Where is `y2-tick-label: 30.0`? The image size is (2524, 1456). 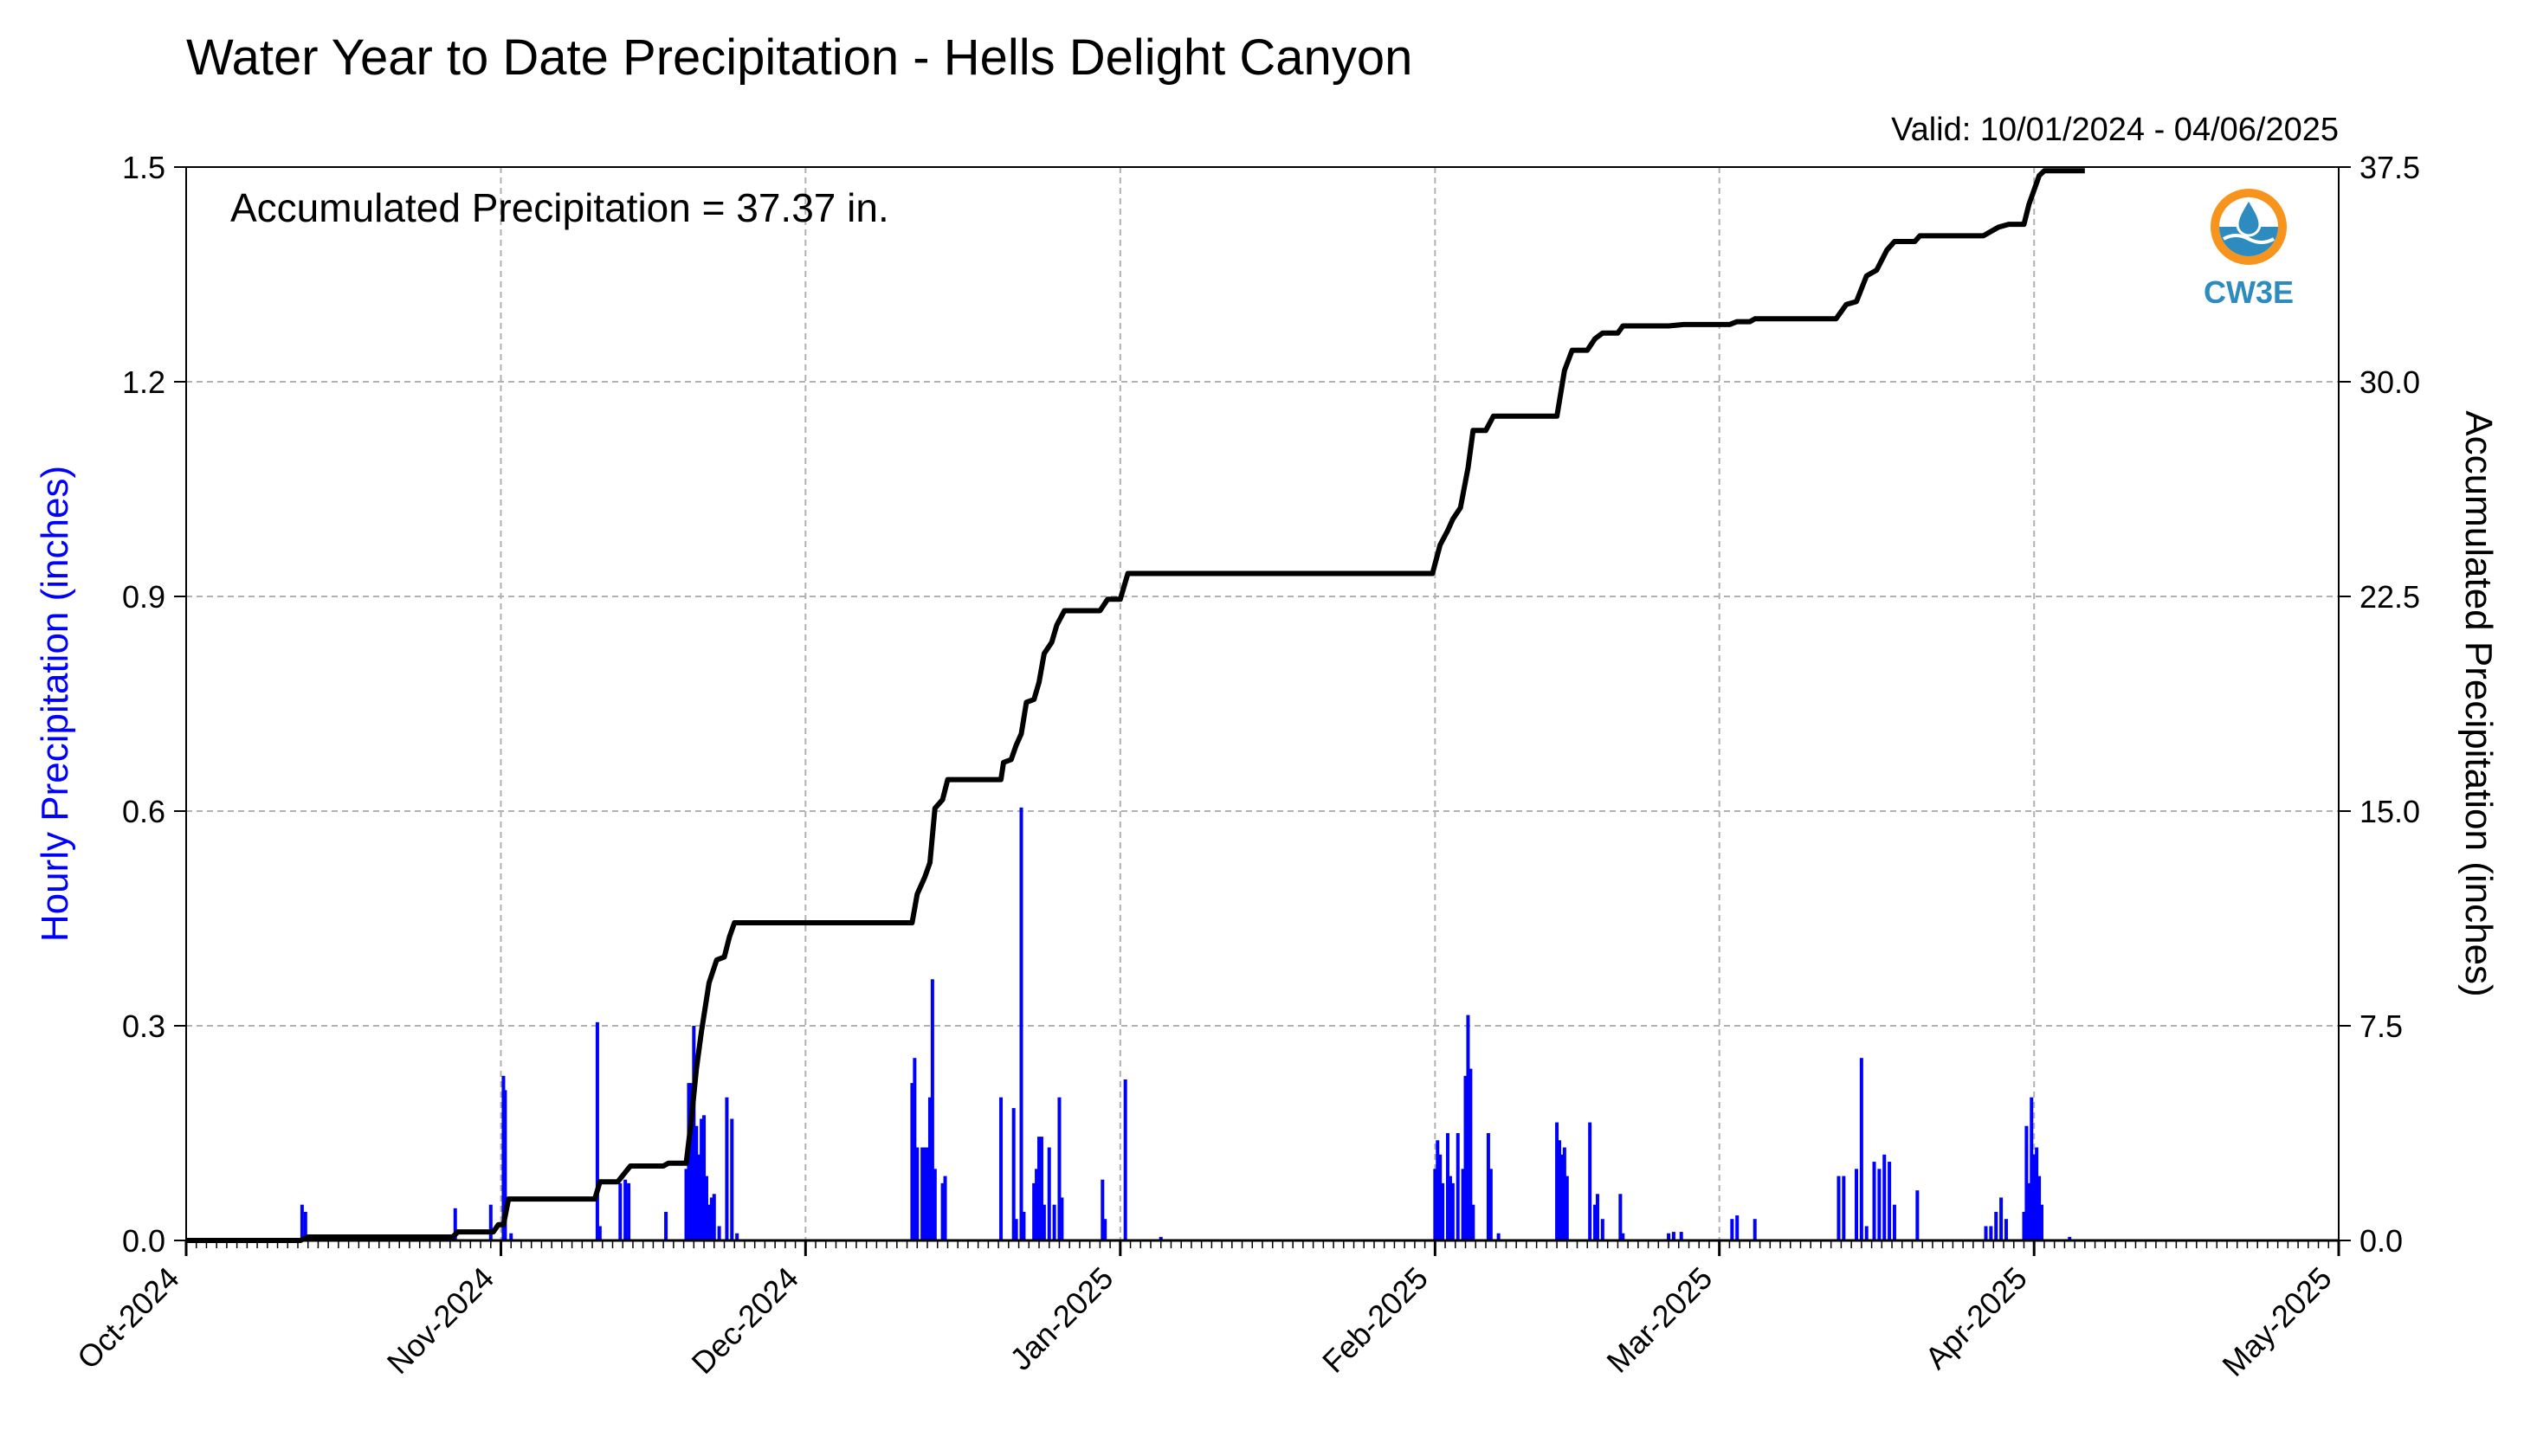
y2-tick-label: 30.0 is located at coordinates (2389, 382).